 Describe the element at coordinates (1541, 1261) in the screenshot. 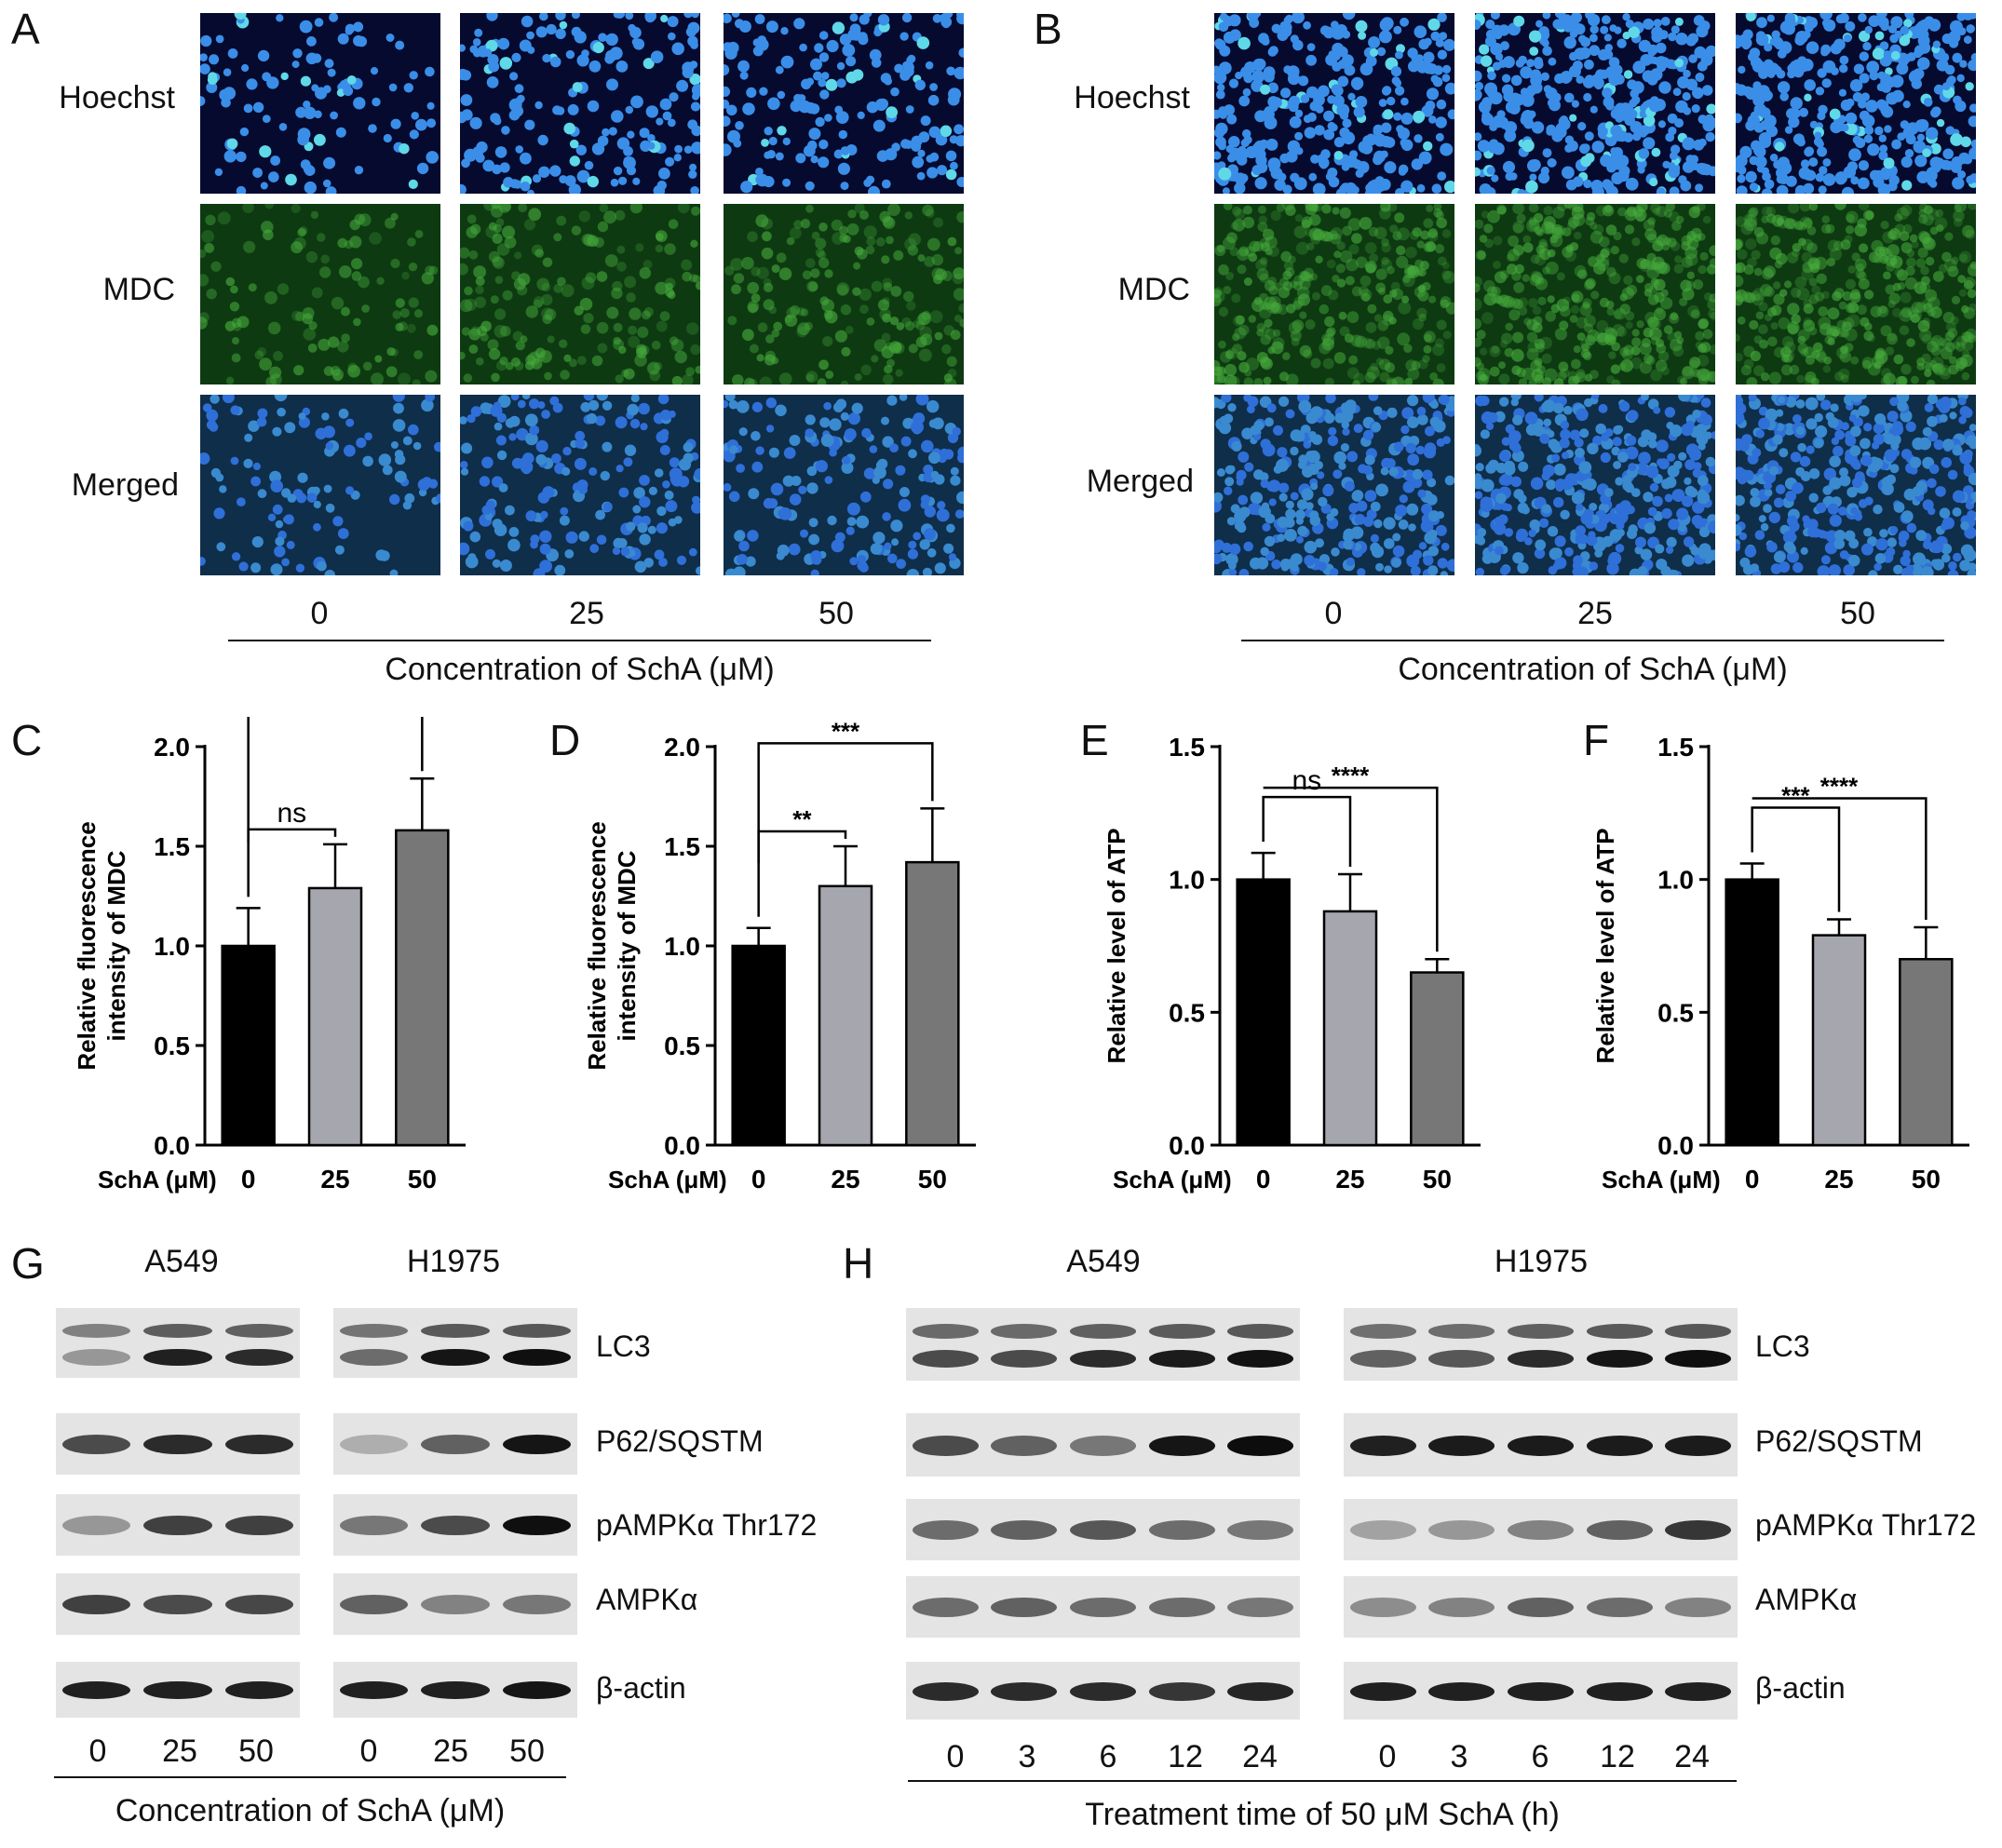

I see `group-label-h1975: H1975` at that location.